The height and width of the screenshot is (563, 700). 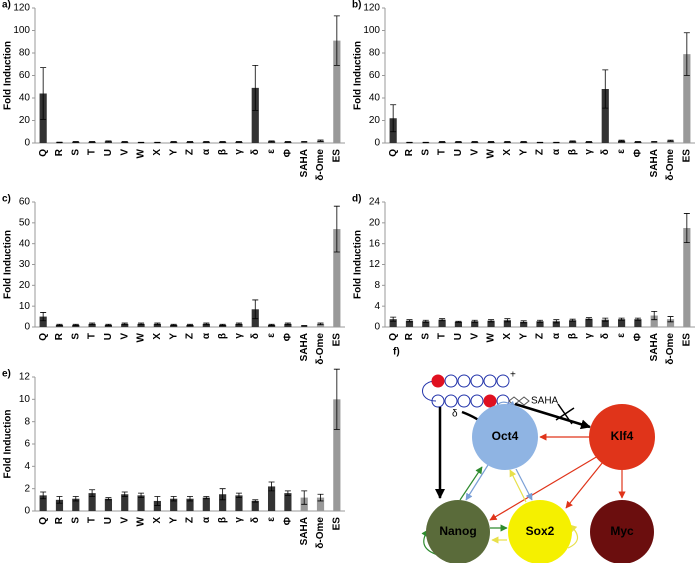 I want to click on x-tick-label: ε, so click(x=271, y=151).